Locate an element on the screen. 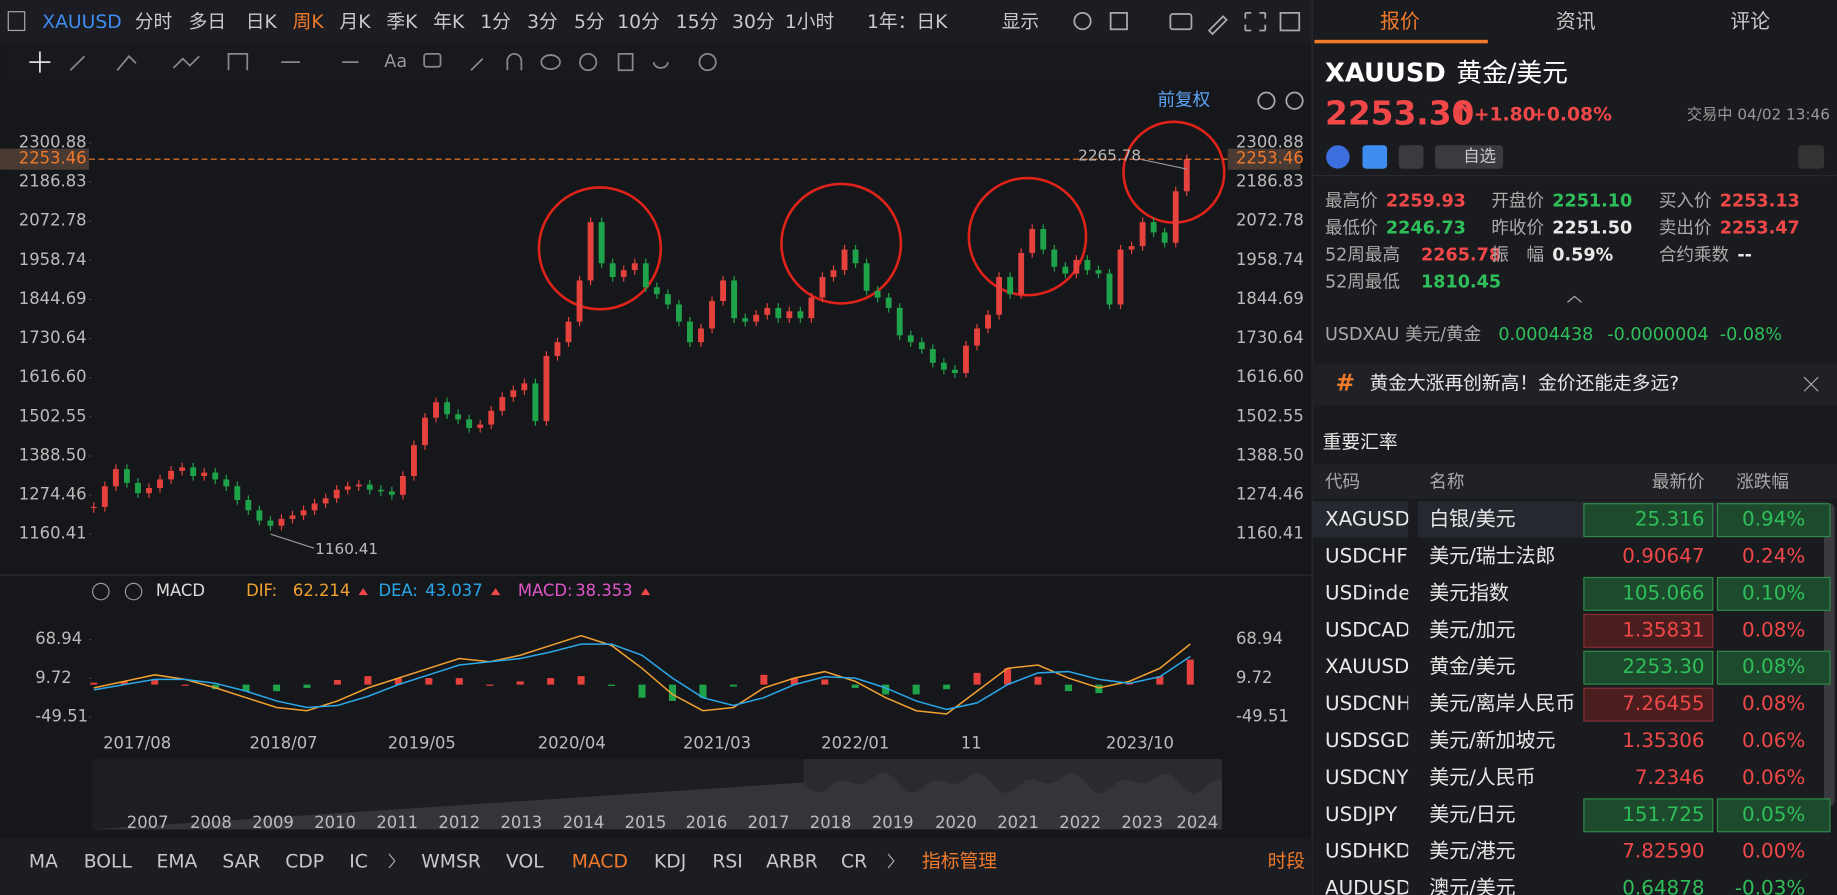  symbol: XAUUSD is located at coordinates (81, 22).